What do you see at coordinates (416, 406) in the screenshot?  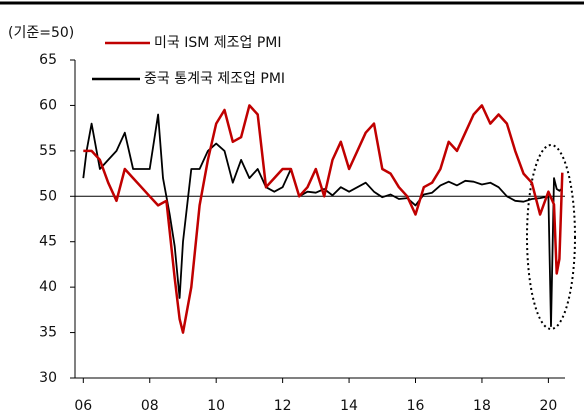 I see `x-tick-label: 16` at bounding box center [416, 406].